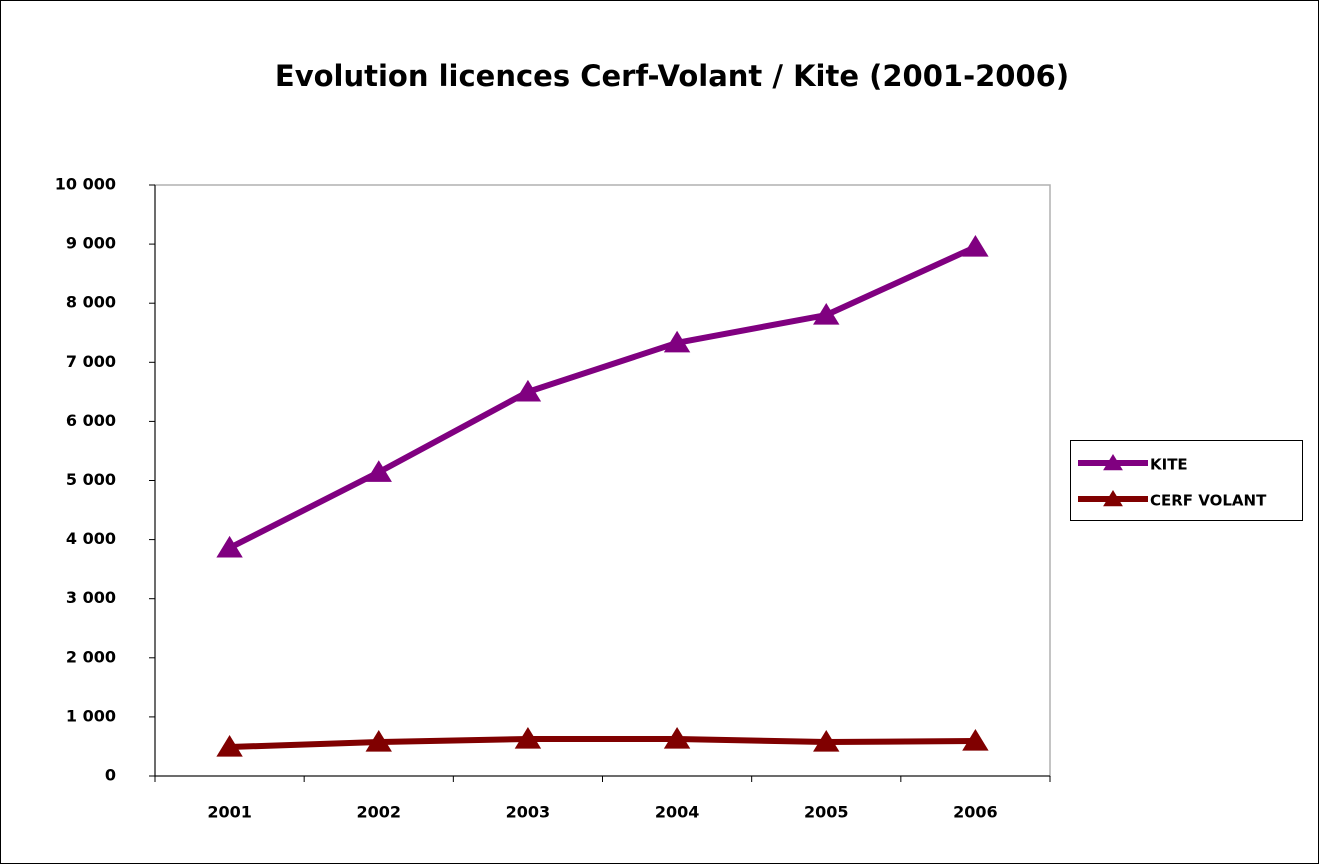  What do you see at coordinates (91, 656) in the screenshot?
I see `y-tick-label: 2 000` at bounding box center [91, 656].